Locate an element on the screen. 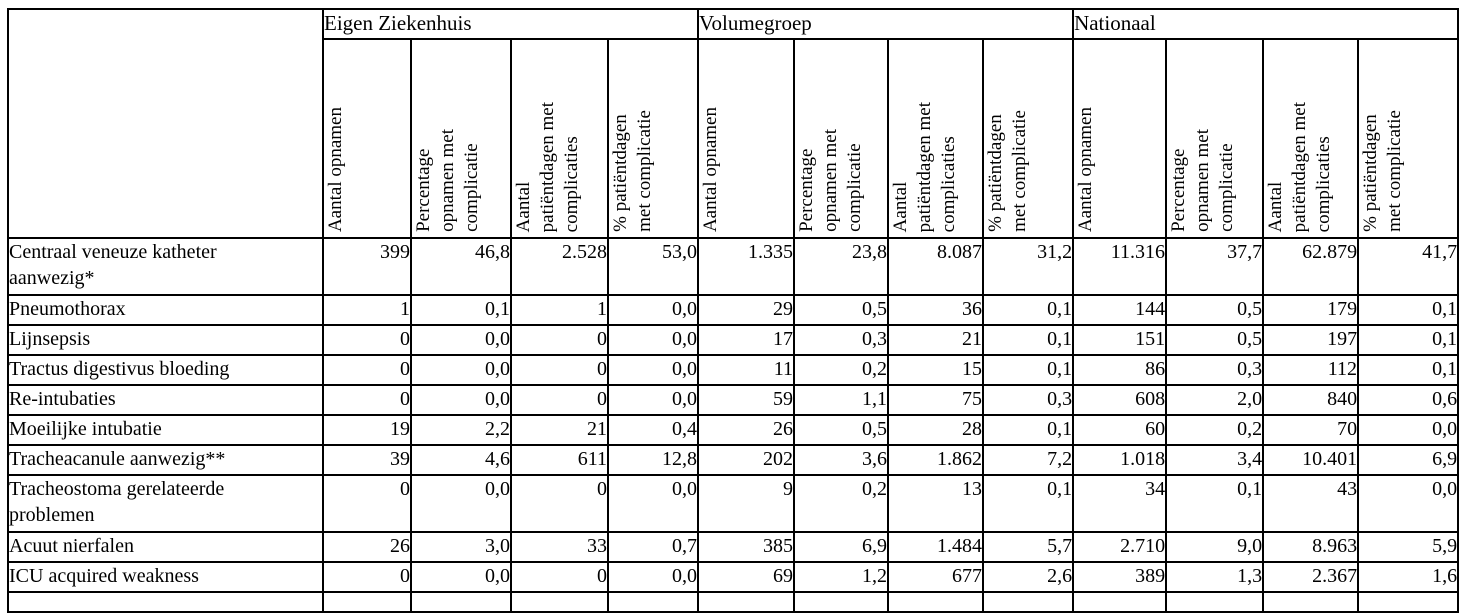 This screenshot has width=1460, height=613. col-header-volume-aantal-opnamen: Aantal opnamen is located at coordinates (746, 138).